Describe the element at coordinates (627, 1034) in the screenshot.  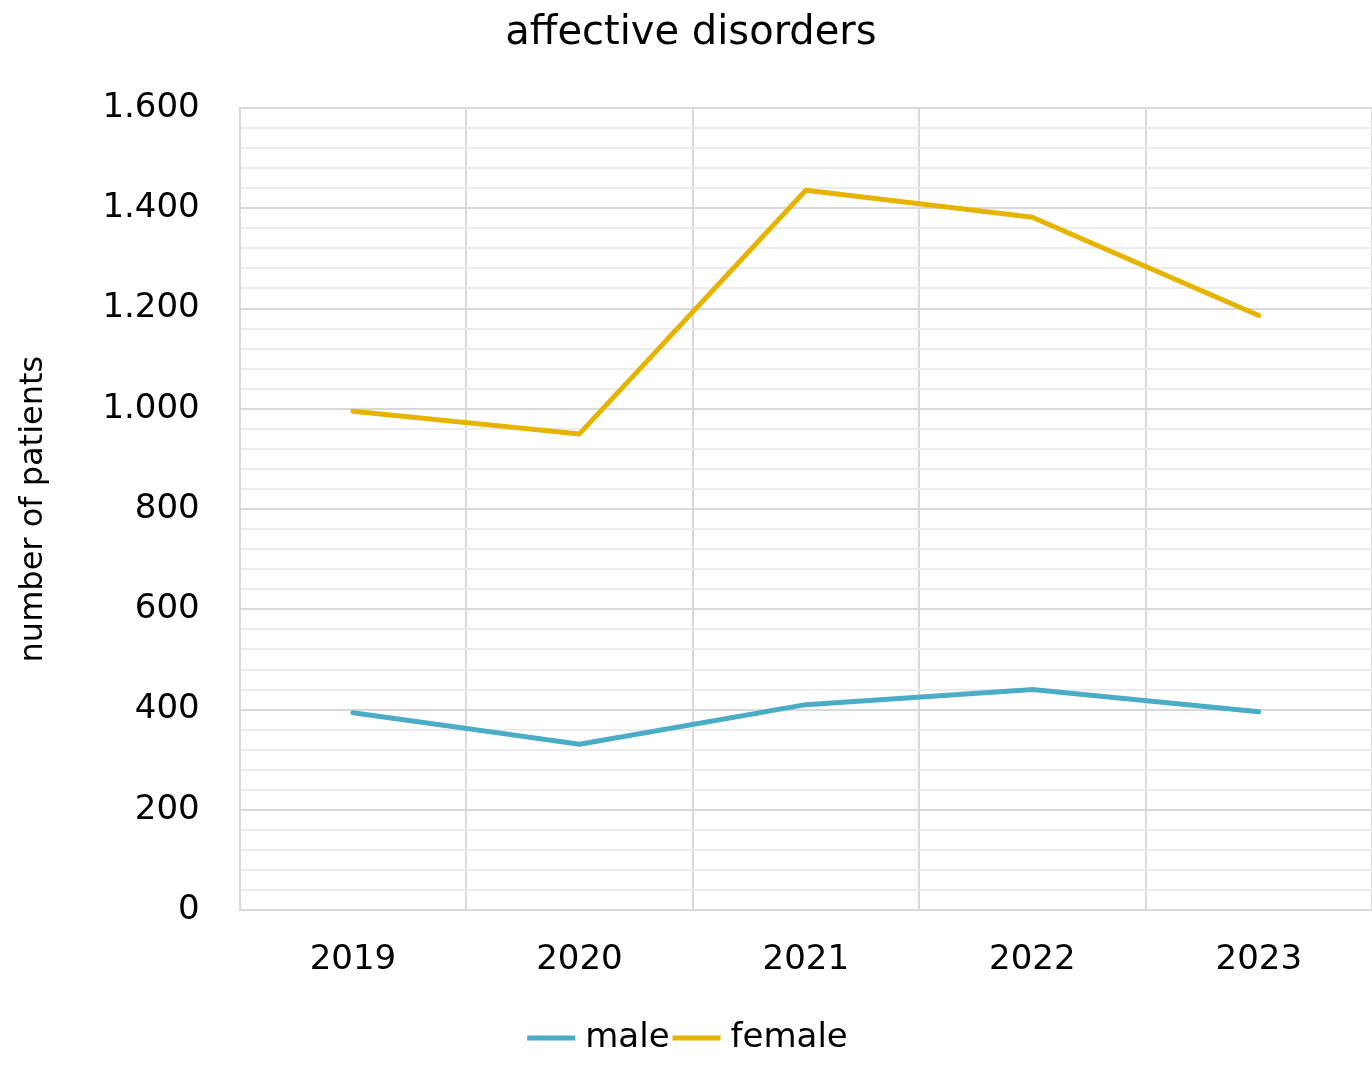
I see `legend-label: male` at that location.